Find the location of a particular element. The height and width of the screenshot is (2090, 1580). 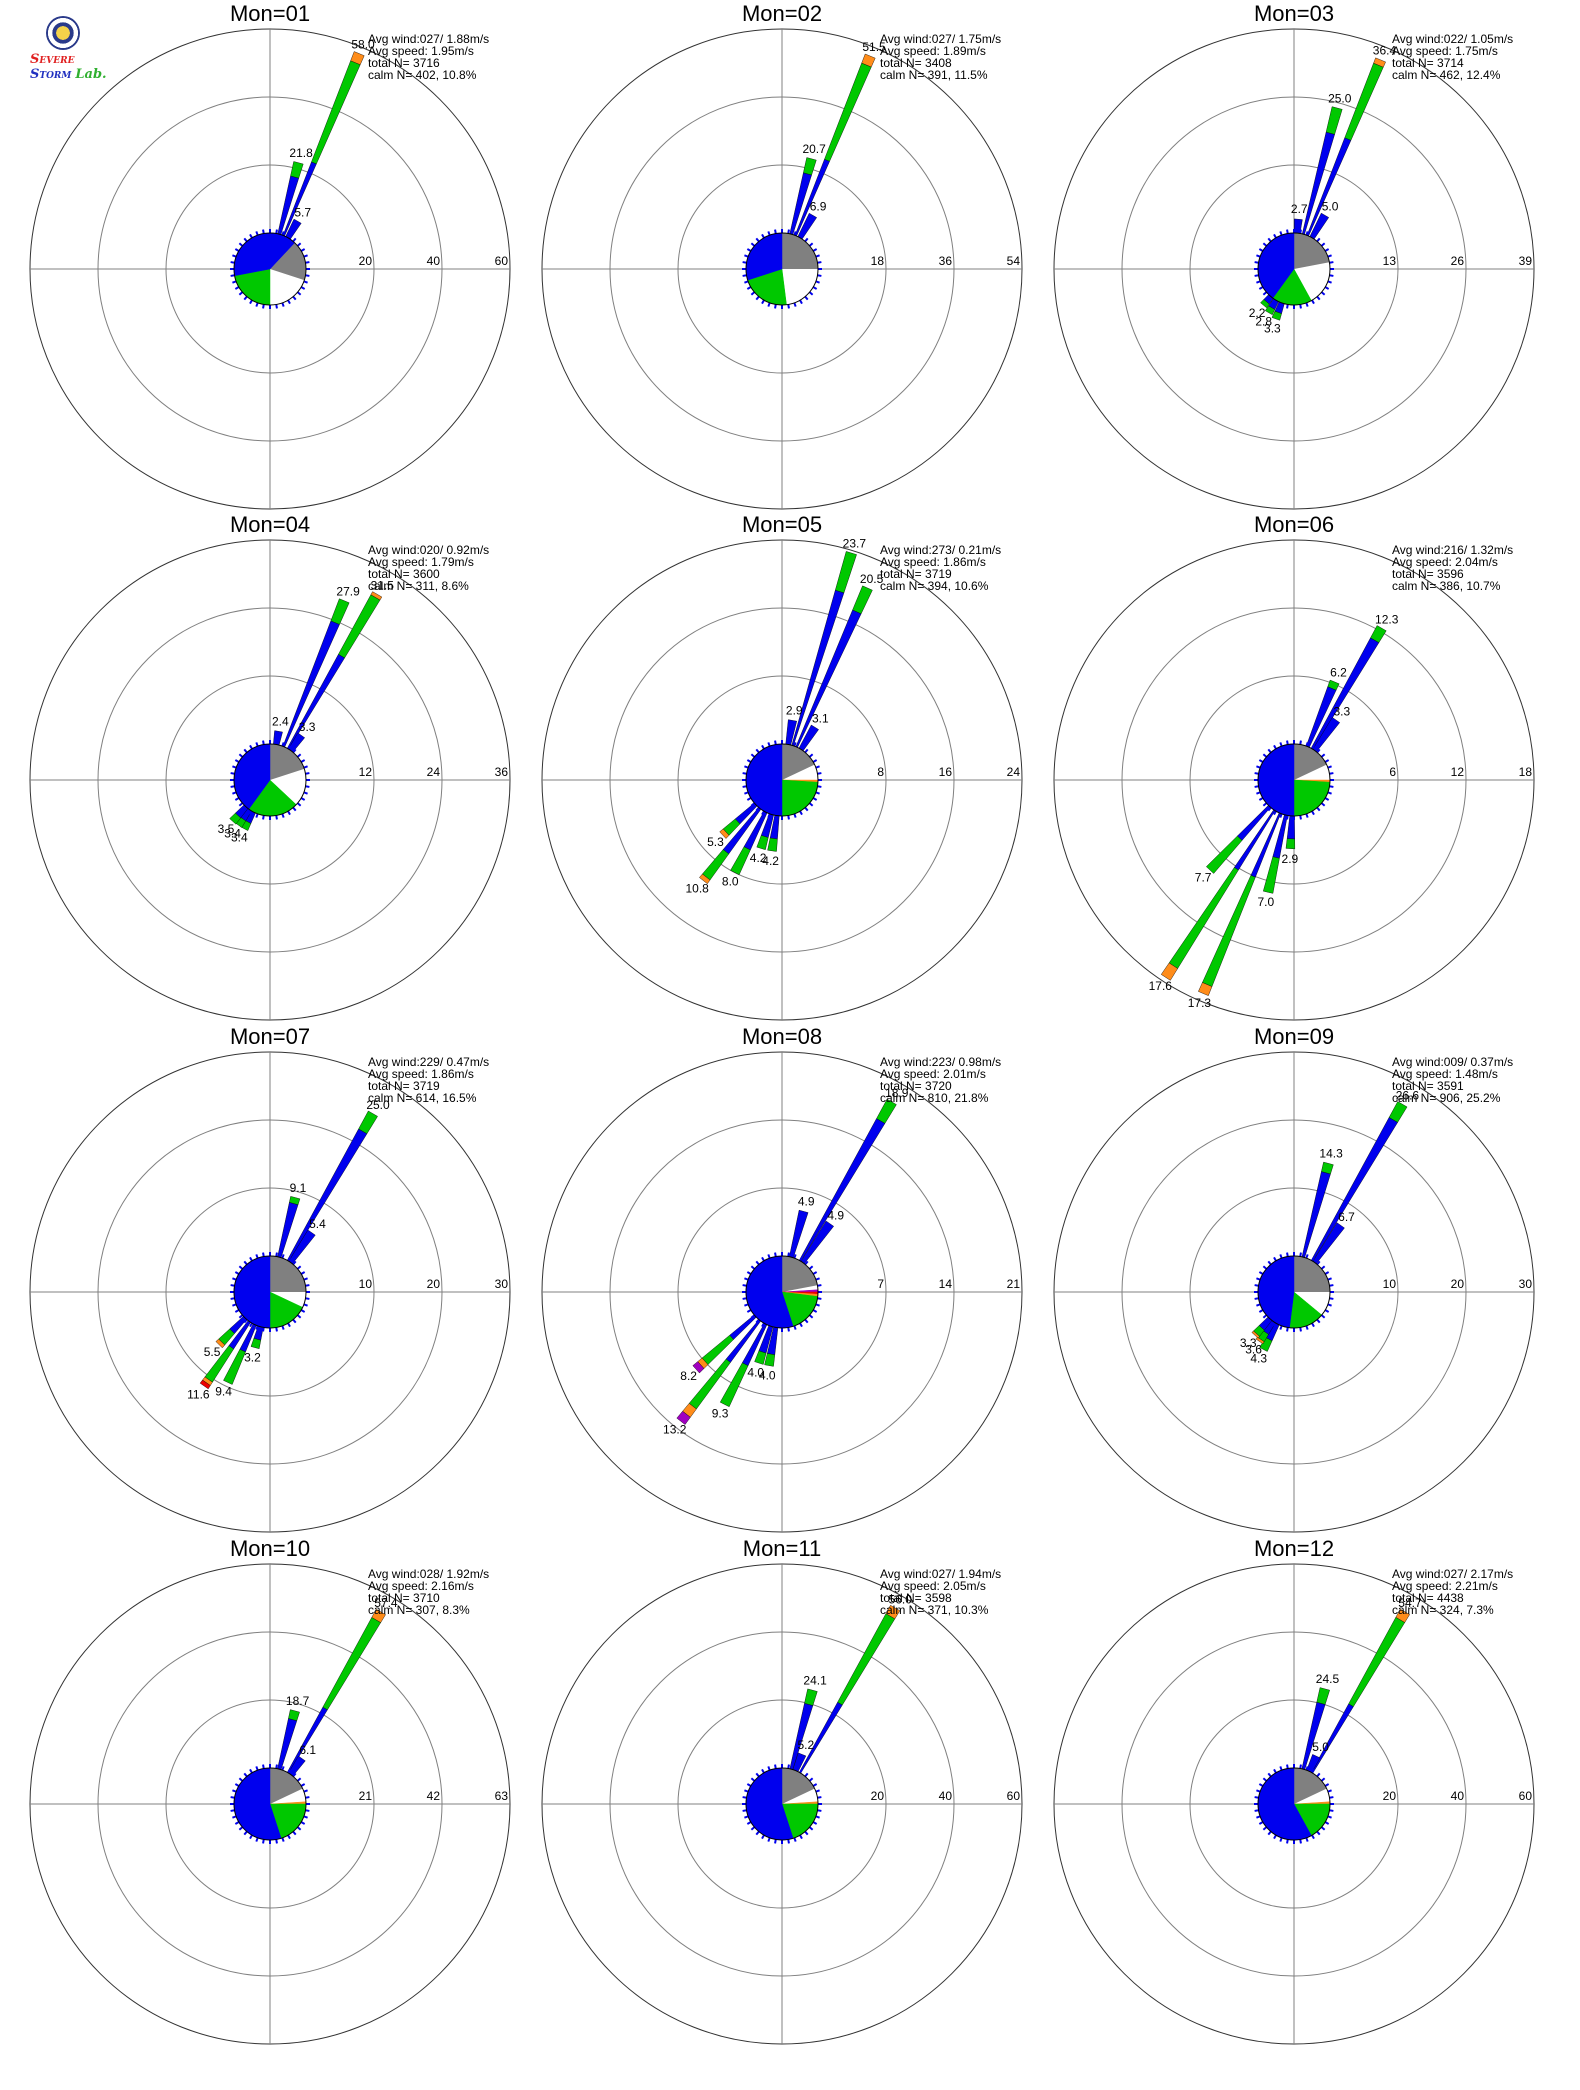

petal-label: 14.3 is located at coordinates (1331, 1154).